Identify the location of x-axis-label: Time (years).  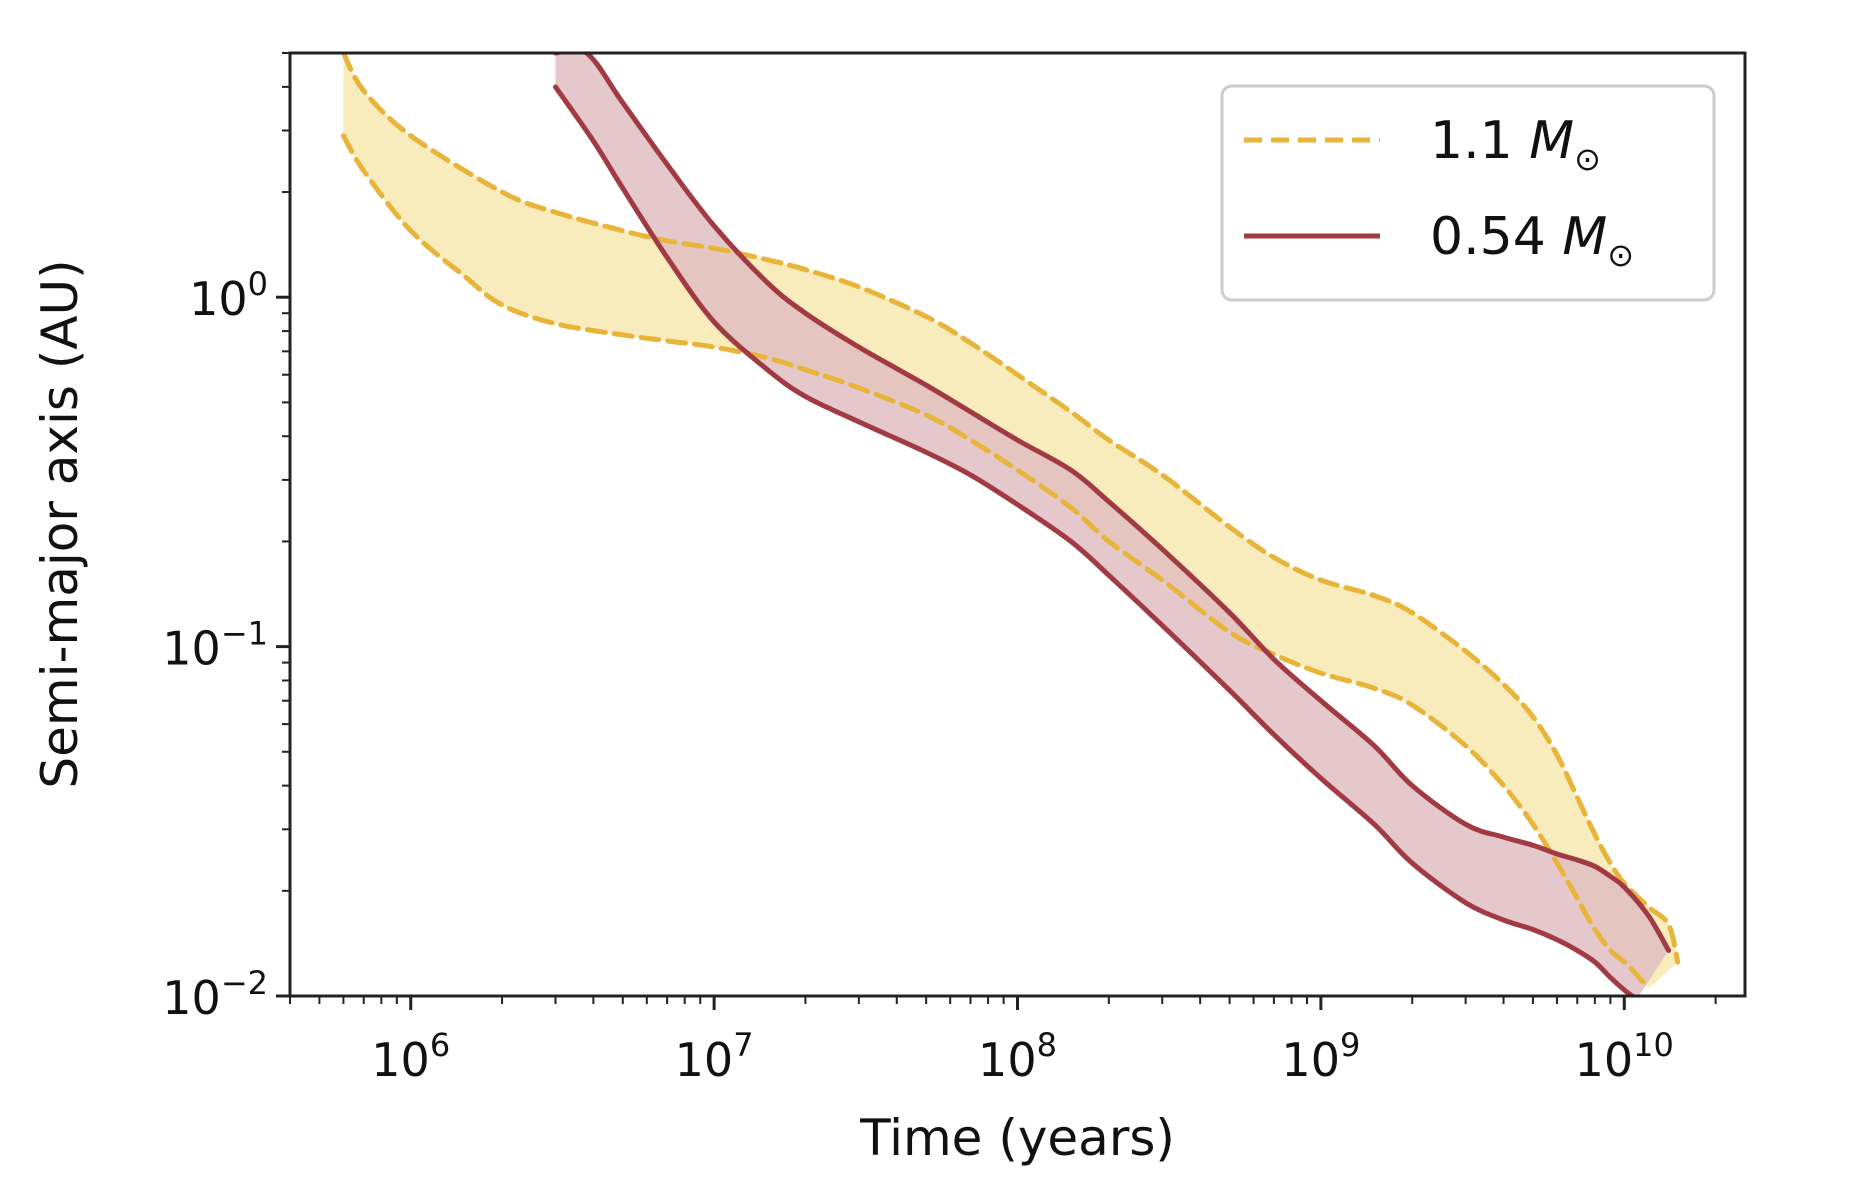
(1017, 1138).